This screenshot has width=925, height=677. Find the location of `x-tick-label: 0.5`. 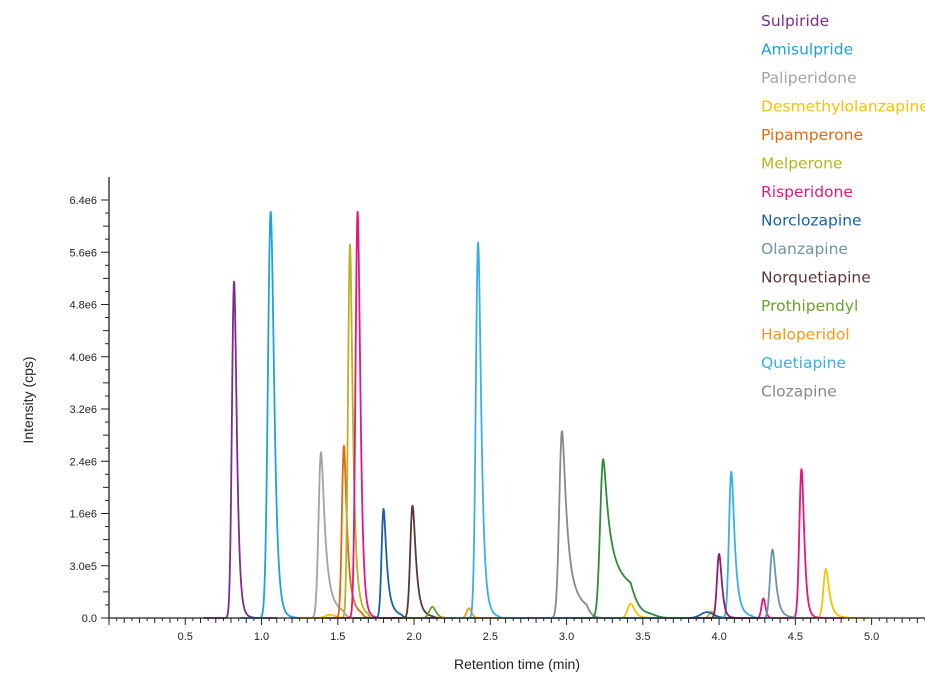

x-tick-label: 0.5 is located at coordinates (185, 637).